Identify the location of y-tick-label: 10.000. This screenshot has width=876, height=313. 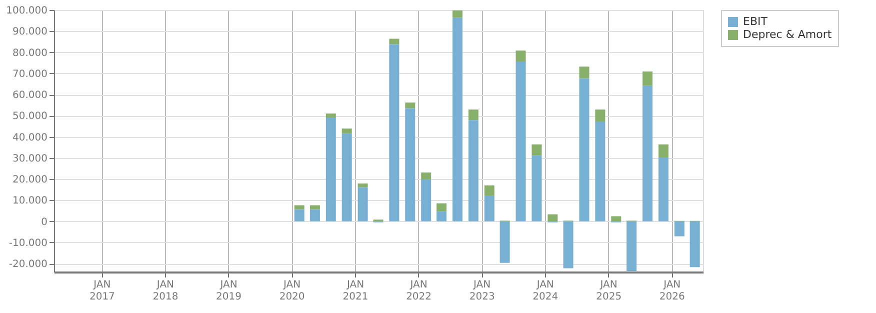
(30, 201).